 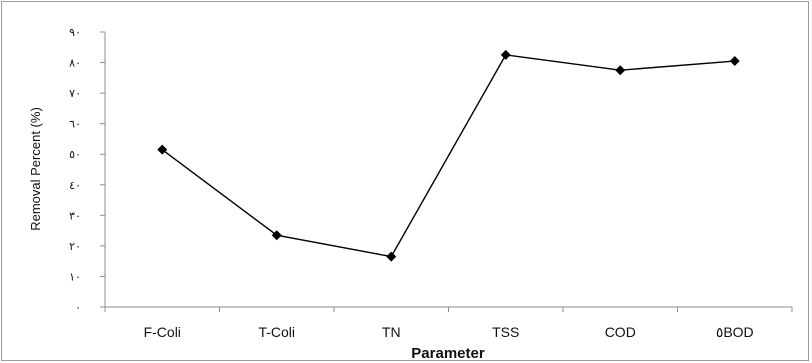 I want to click on y-tick-label: ٣٠, so click(x=75, y=215).